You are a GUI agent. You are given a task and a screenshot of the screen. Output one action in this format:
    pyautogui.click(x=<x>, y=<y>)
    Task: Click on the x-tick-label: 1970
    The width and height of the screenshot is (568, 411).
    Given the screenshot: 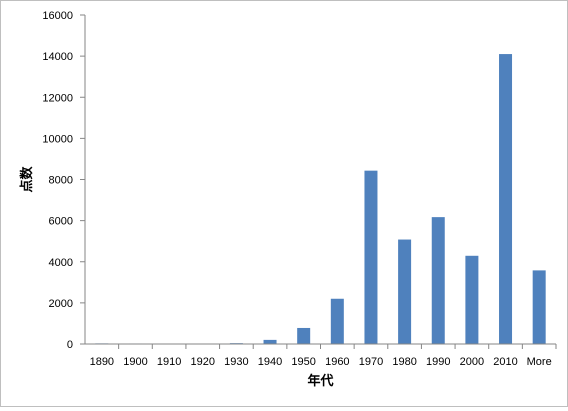 What is the action you would take?
    pyautogui.click(x=371, y=362)
    